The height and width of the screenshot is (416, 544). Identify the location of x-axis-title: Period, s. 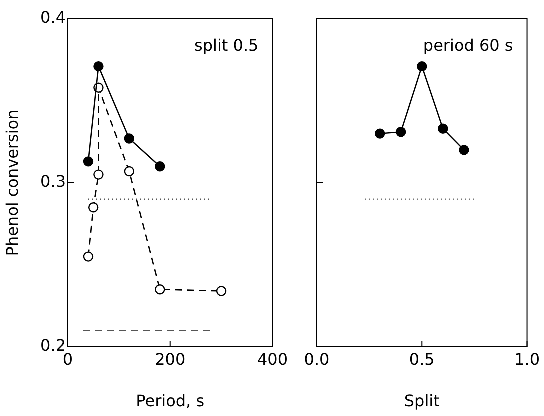
(170, 401).